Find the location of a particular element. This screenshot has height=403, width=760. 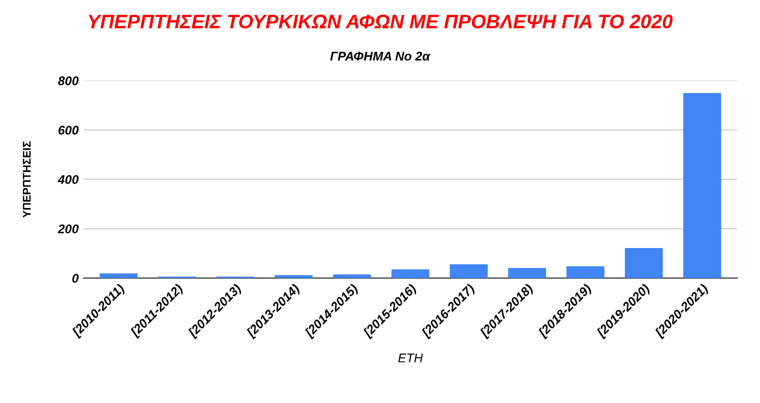

y-tick-label: 200 is located at coordinates (68, 229).